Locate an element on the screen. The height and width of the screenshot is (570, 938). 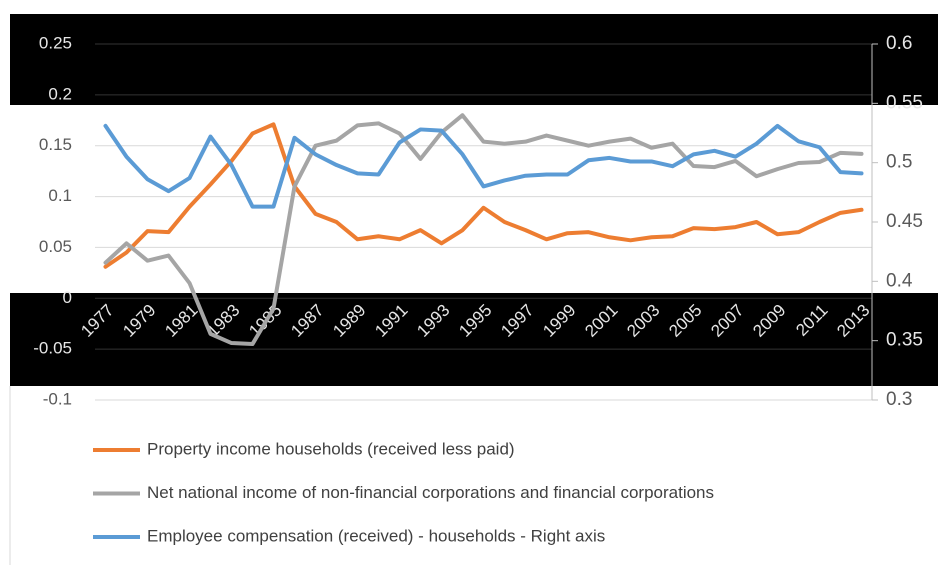
y-tick-label: 0.1 is located at coordinates (60, 195).